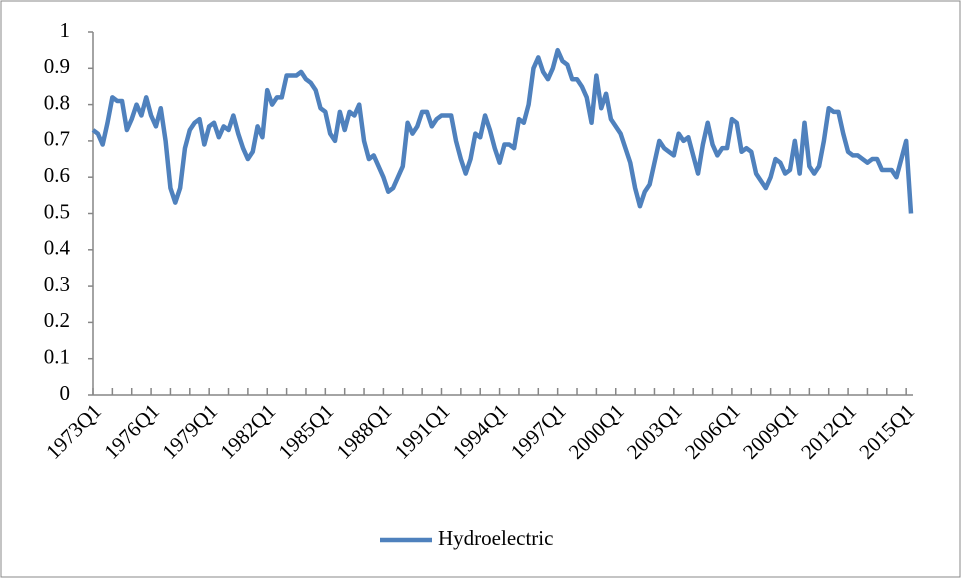  I want to click on y-tick-label: 0.3, so click(57, 284).